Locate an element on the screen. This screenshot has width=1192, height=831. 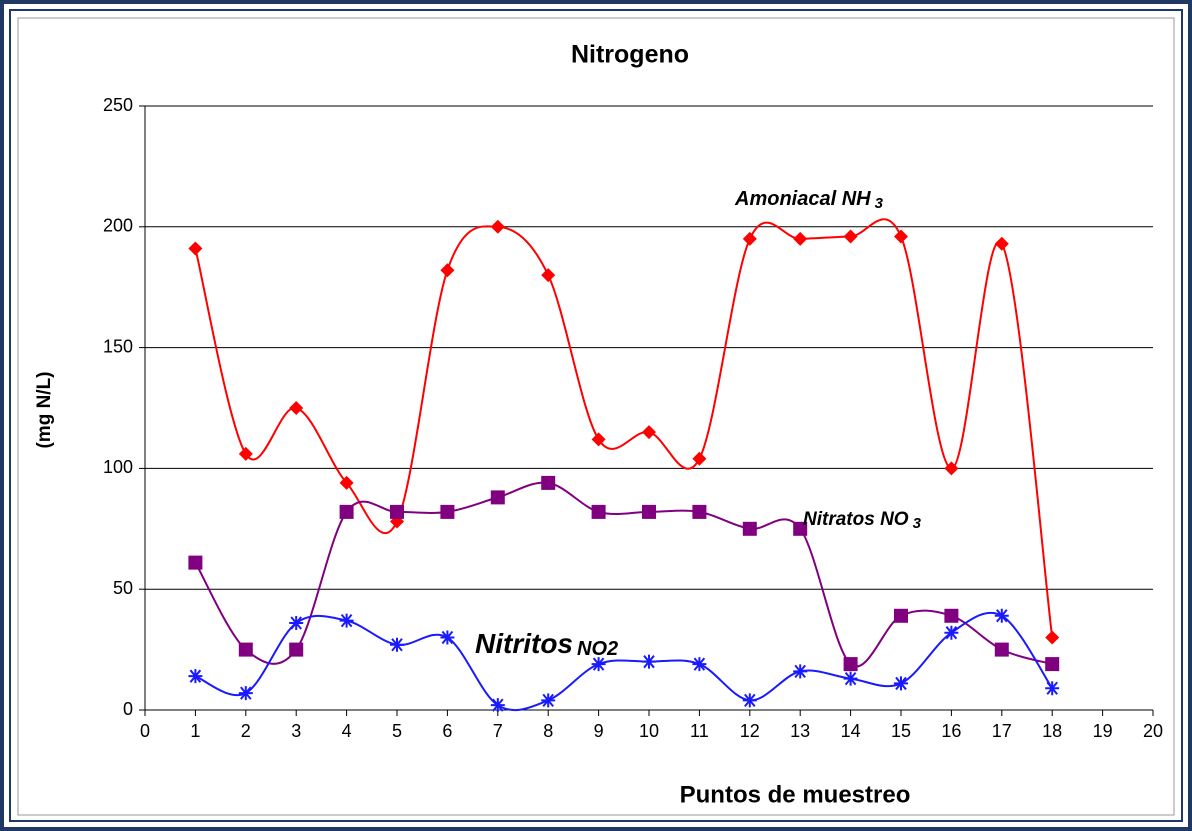
x-tick-label: 10 is located at coordinates (649, 731).